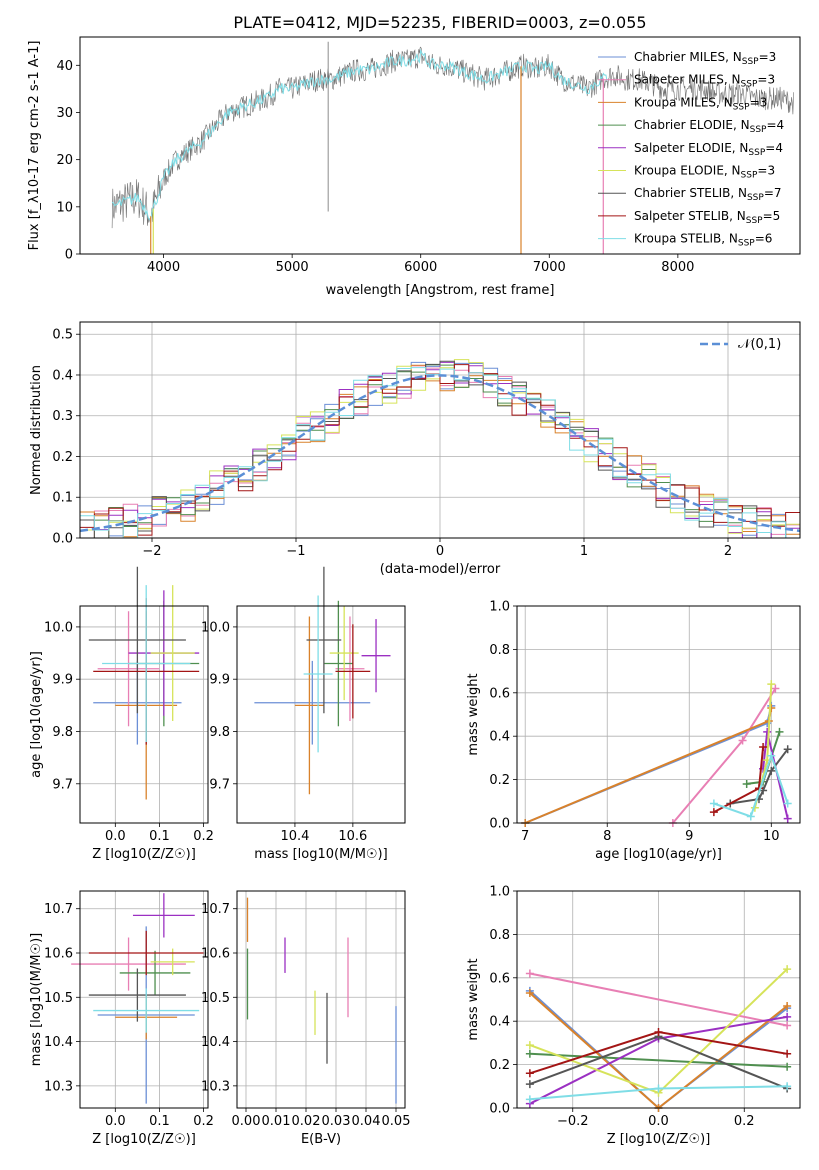  Describe the element at coordinates (64, 113) in the screenshot. I see `y-tick-label: 30` at that location.